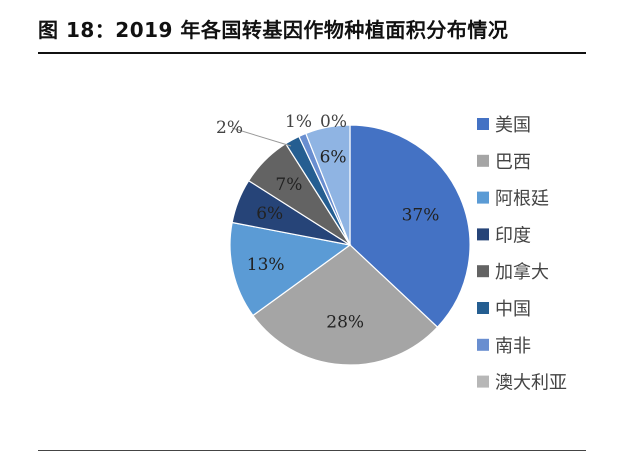 Image resolution: width=624 pixels, height=457 pixels. Describe the element at coordinates (513, 125) in the screenshot. I see `legend-label-0: 美国` at that location.